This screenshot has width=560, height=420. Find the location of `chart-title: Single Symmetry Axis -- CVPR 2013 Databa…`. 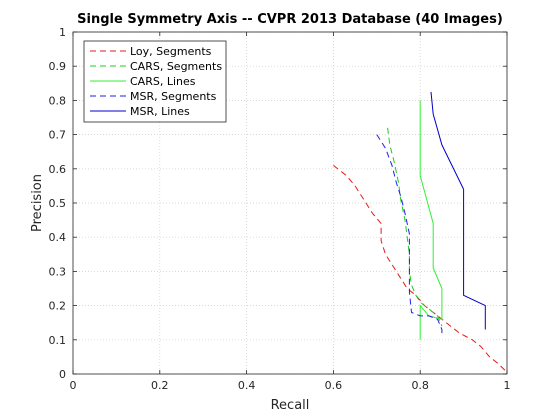

chart-title: Single Symmetry Axis -- CVPR 2013 Databa… is located at coordinates (290, 19).